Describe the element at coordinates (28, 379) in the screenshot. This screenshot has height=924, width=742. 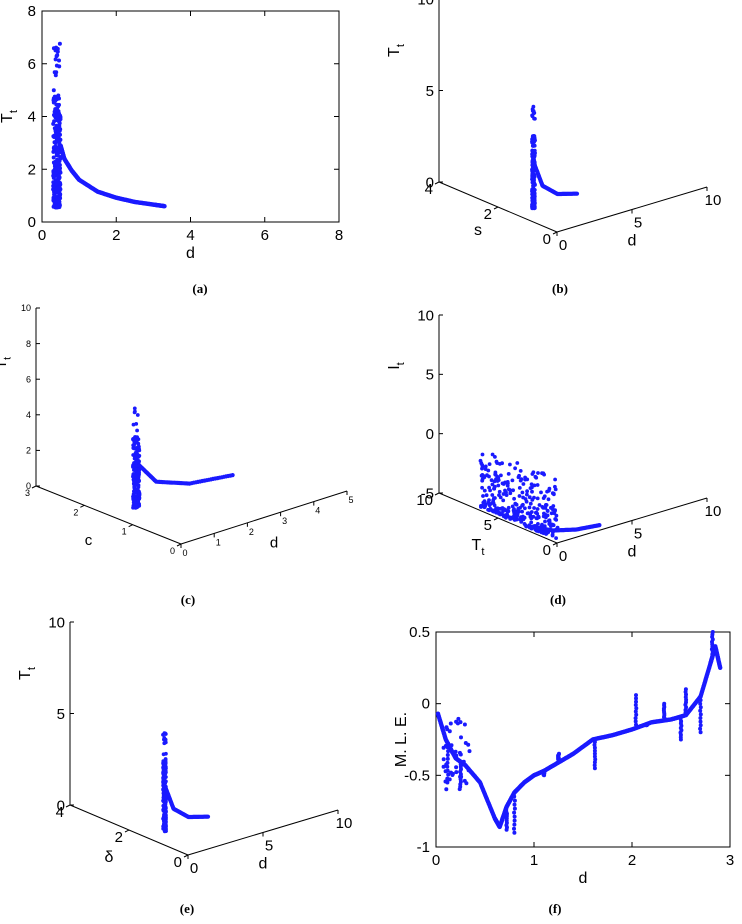
I see `z-tick-label: 6` at that location.